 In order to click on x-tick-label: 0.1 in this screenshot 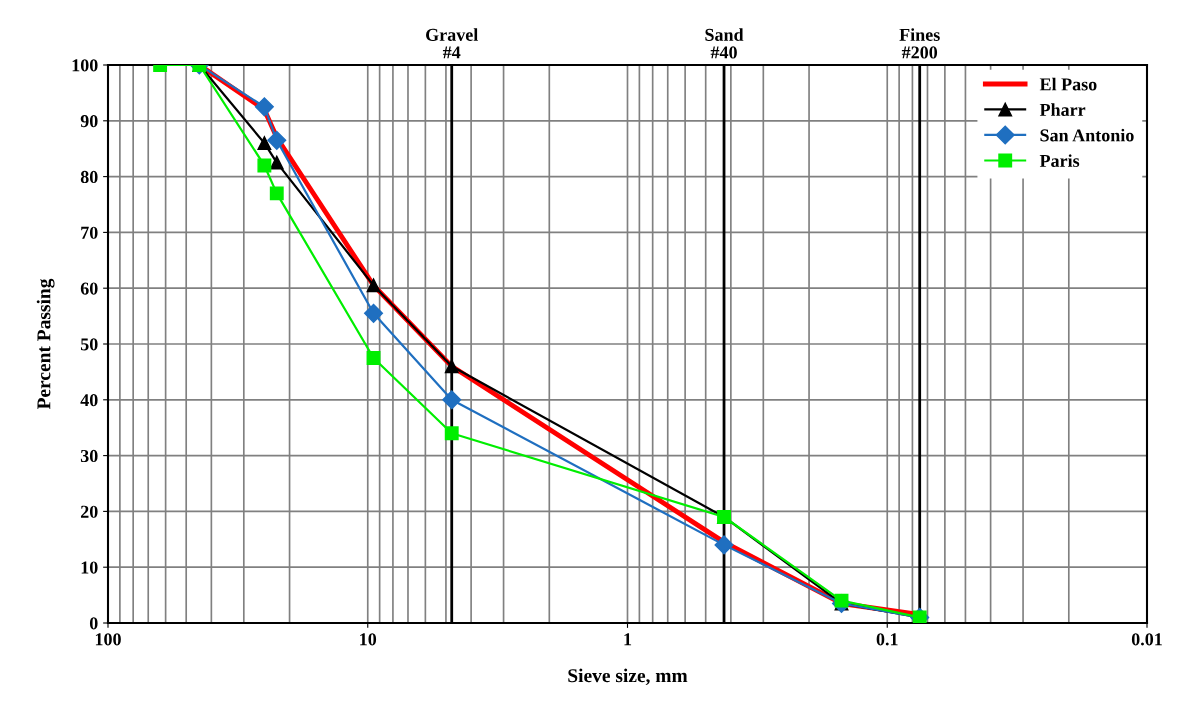, I will do `click(887, 639)`.